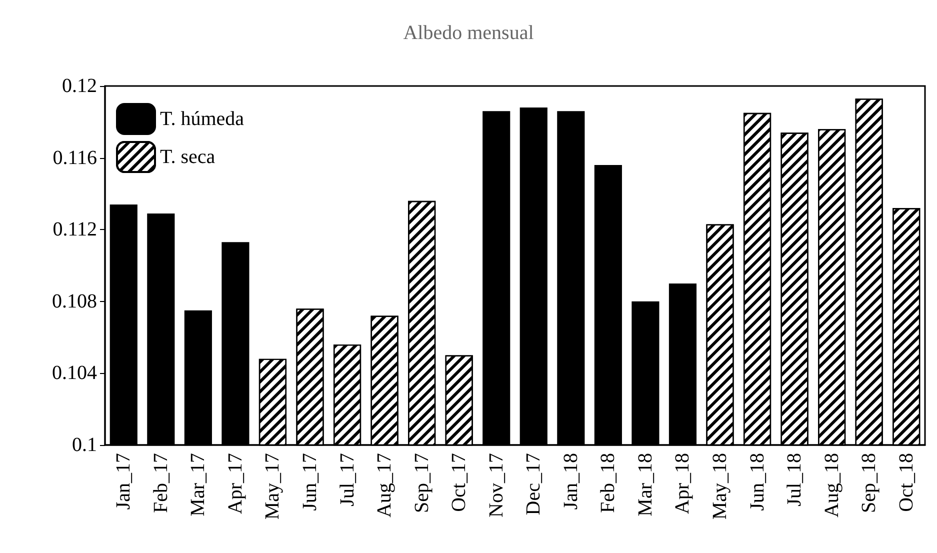 Image resolution: width=937 pixels, height=553 pixels. Describe the element at coordinates (123, 481) in the screenshot. I see `x-tick-label: Jan_17` at that location.